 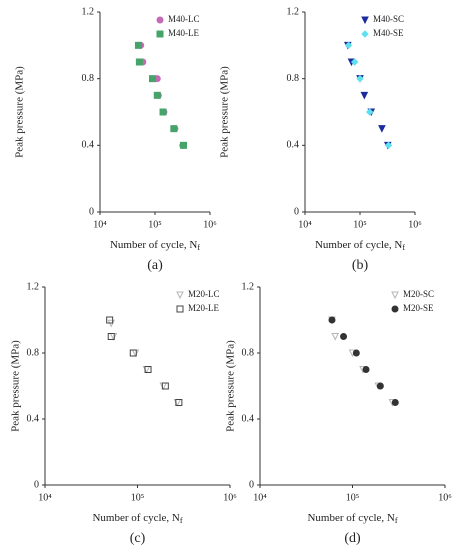 What do you see at coordinates (203, 308) in the screenshot?
I see `legend-label: M20-LE` at bounding box center [203, 308].